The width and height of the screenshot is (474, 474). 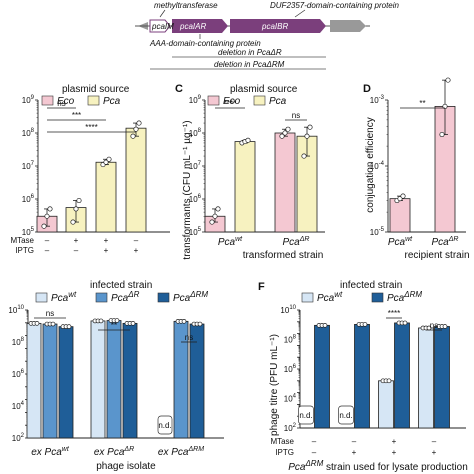 I want to click on legend-swatch-dr, so click(x=101, y=297).